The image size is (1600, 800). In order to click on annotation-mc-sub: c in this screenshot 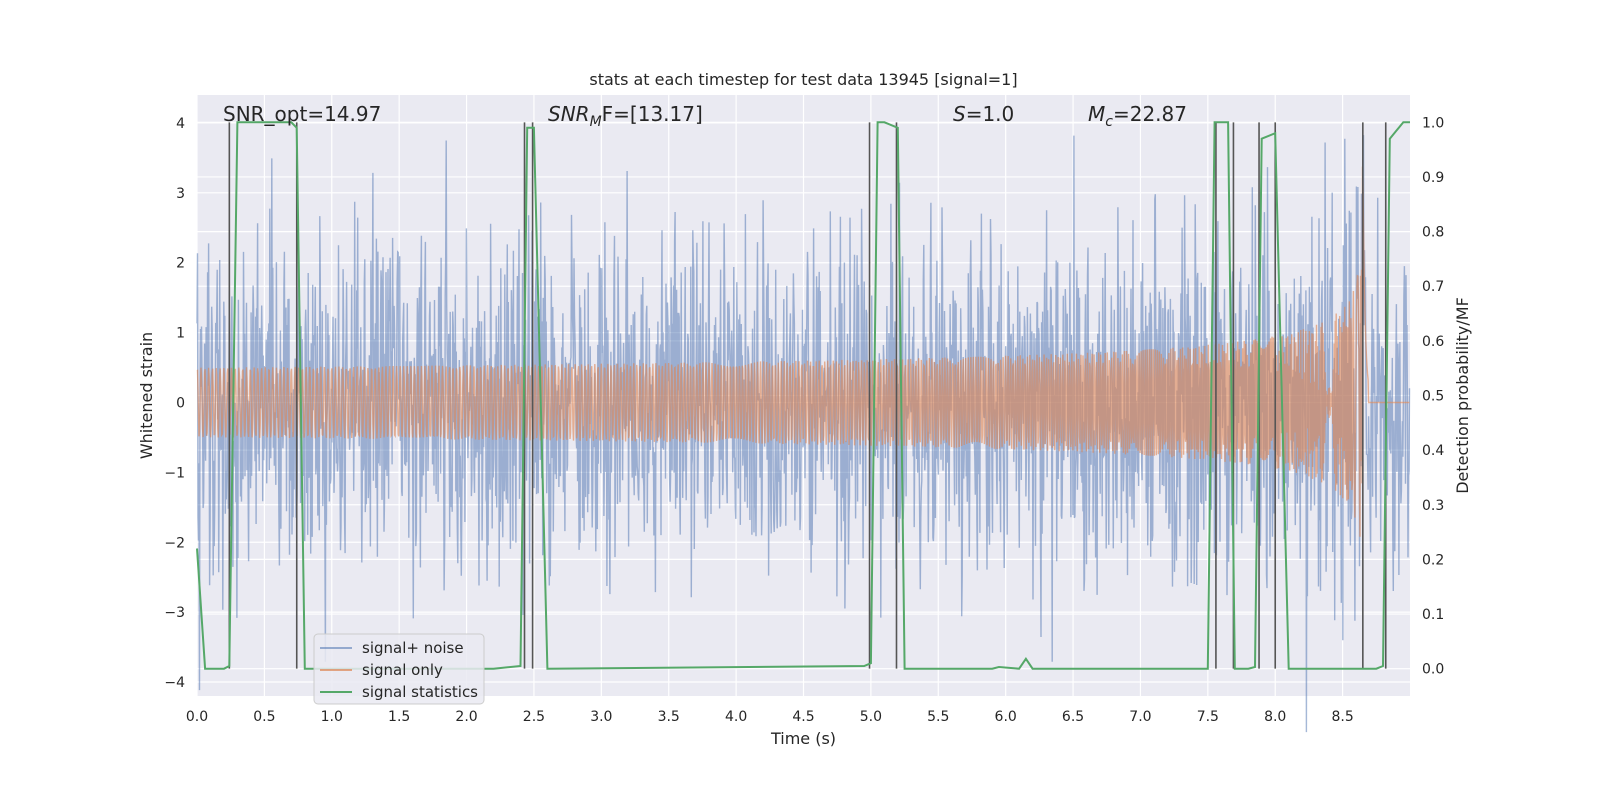, I will do `click(1109, 122)`.